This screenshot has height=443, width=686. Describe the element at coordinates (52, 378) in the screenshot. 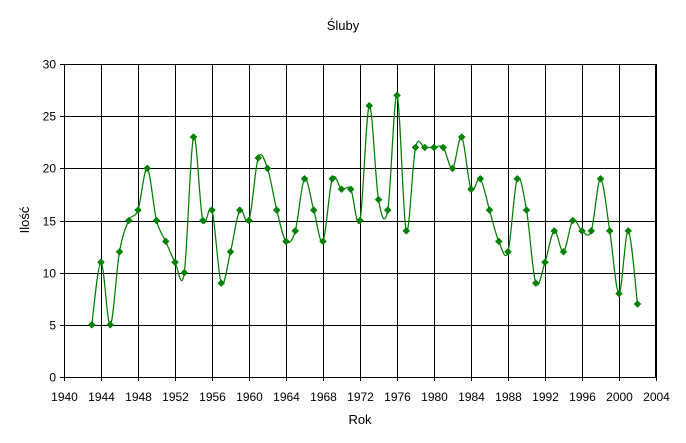

I see `y-tick-label: 0` at that location.